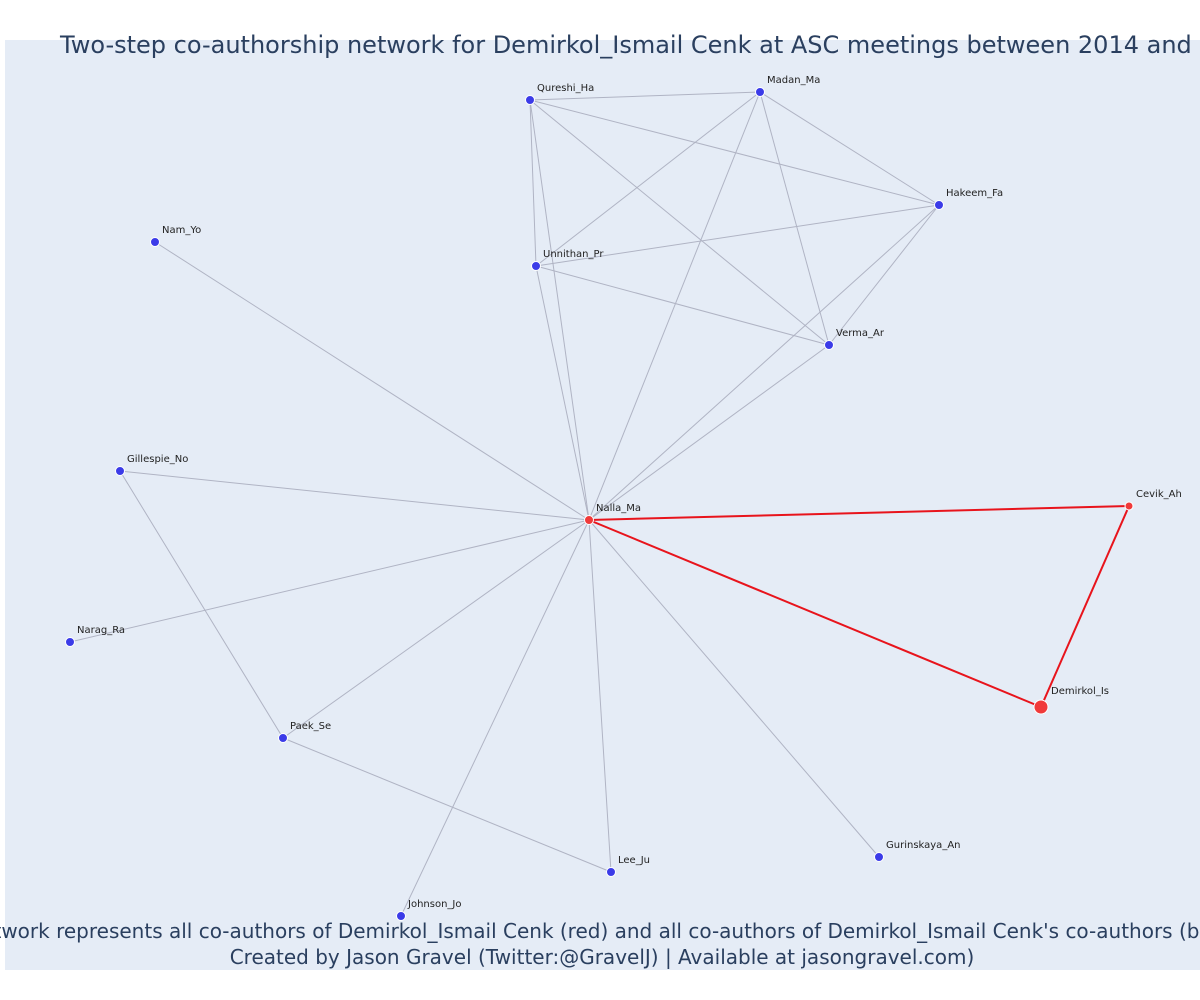 The width and height of the screenshot is (1200, 1000). I want to click on node-label: Johnson_Jo, so click(434, 904).